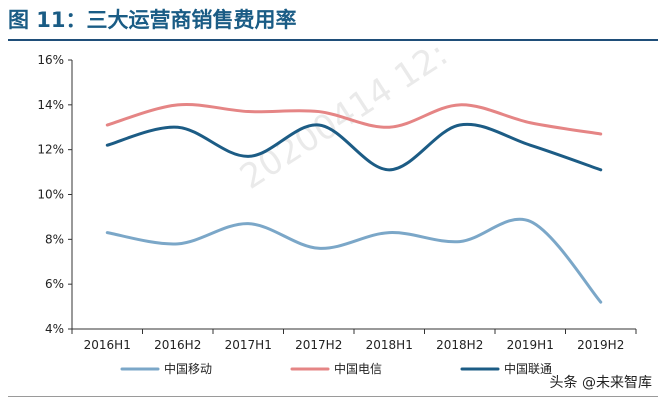 The width and height of the screenshot is (668, 406). I want to click on title-divider, so click(333, 40).